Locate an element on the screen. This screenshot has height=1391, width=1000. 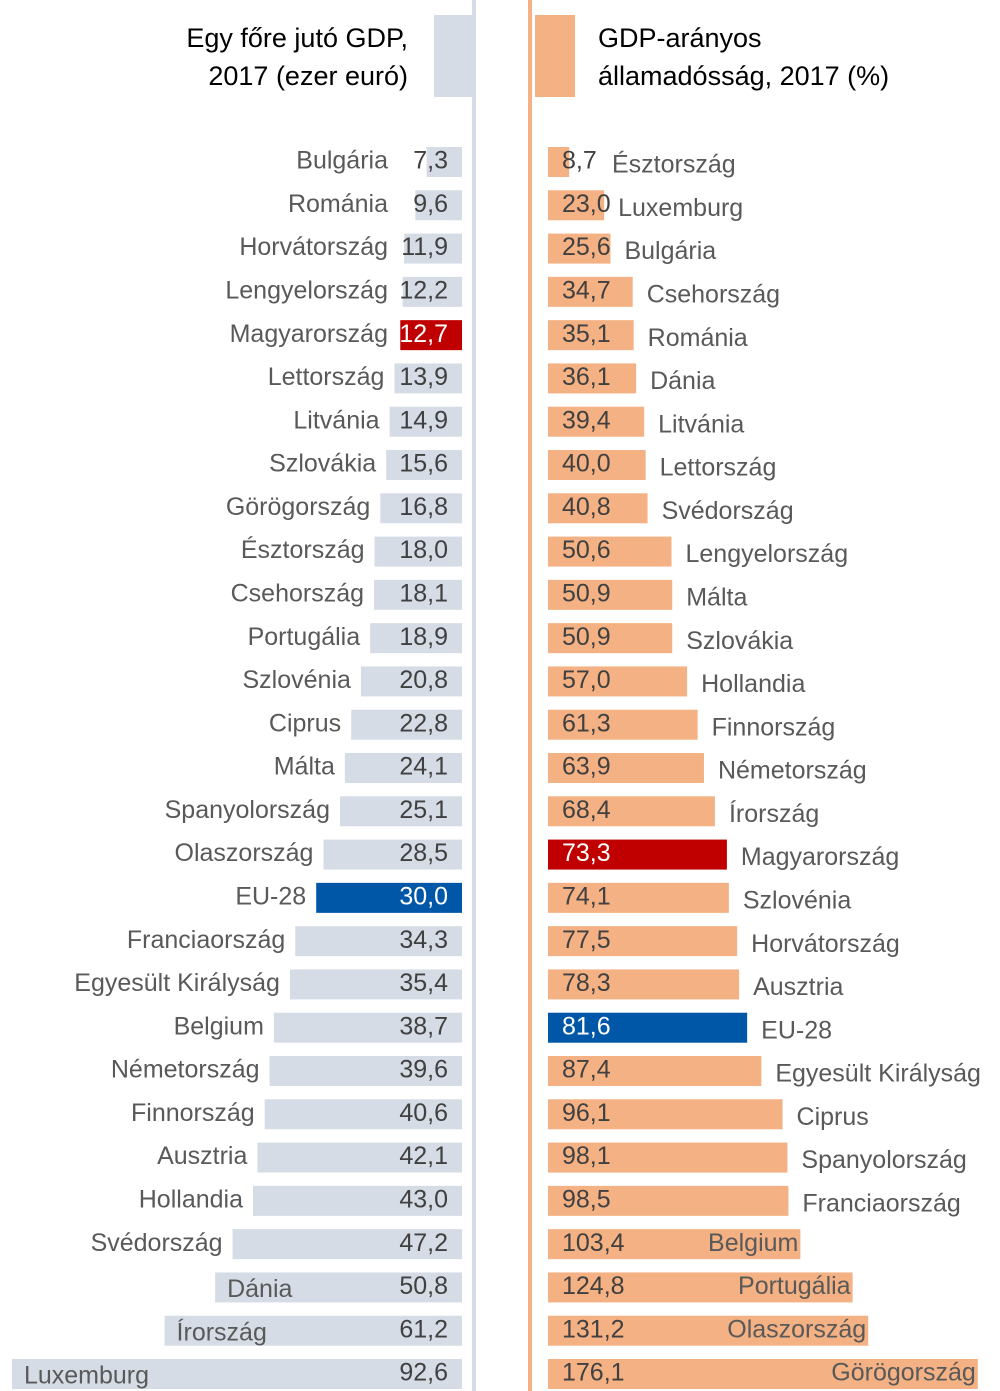
value-label: 73,3 is located at coordinates (586, 853).